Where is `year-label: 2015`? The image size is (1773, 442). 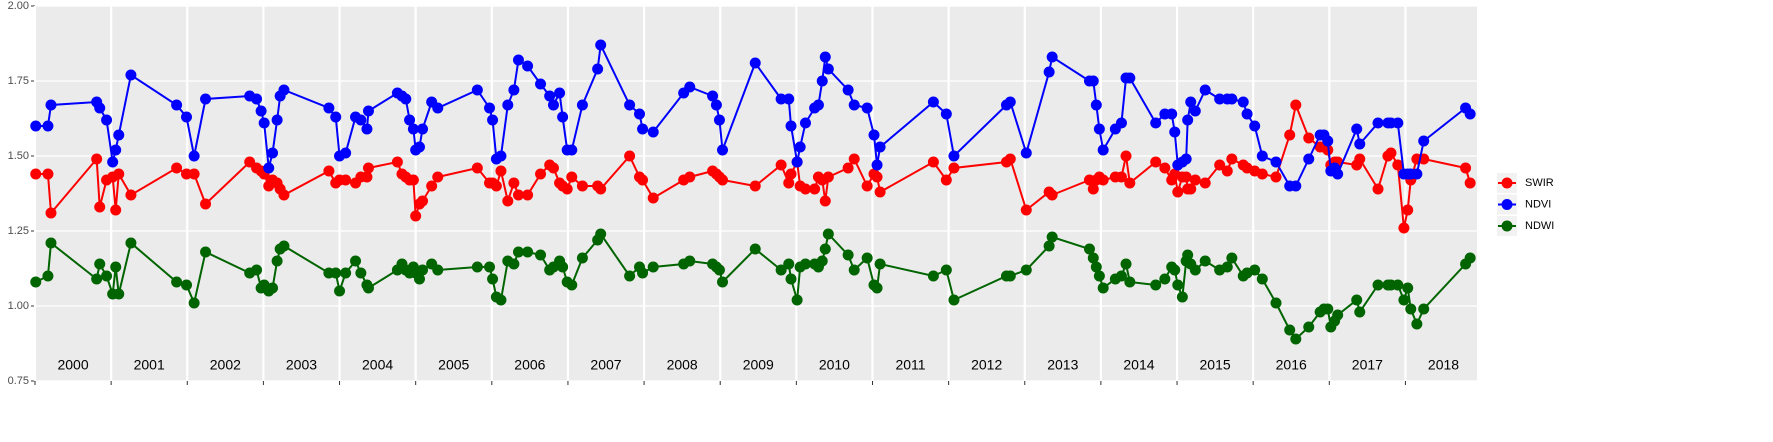 year-label: 2015 is located at coordinates (1215, 365).